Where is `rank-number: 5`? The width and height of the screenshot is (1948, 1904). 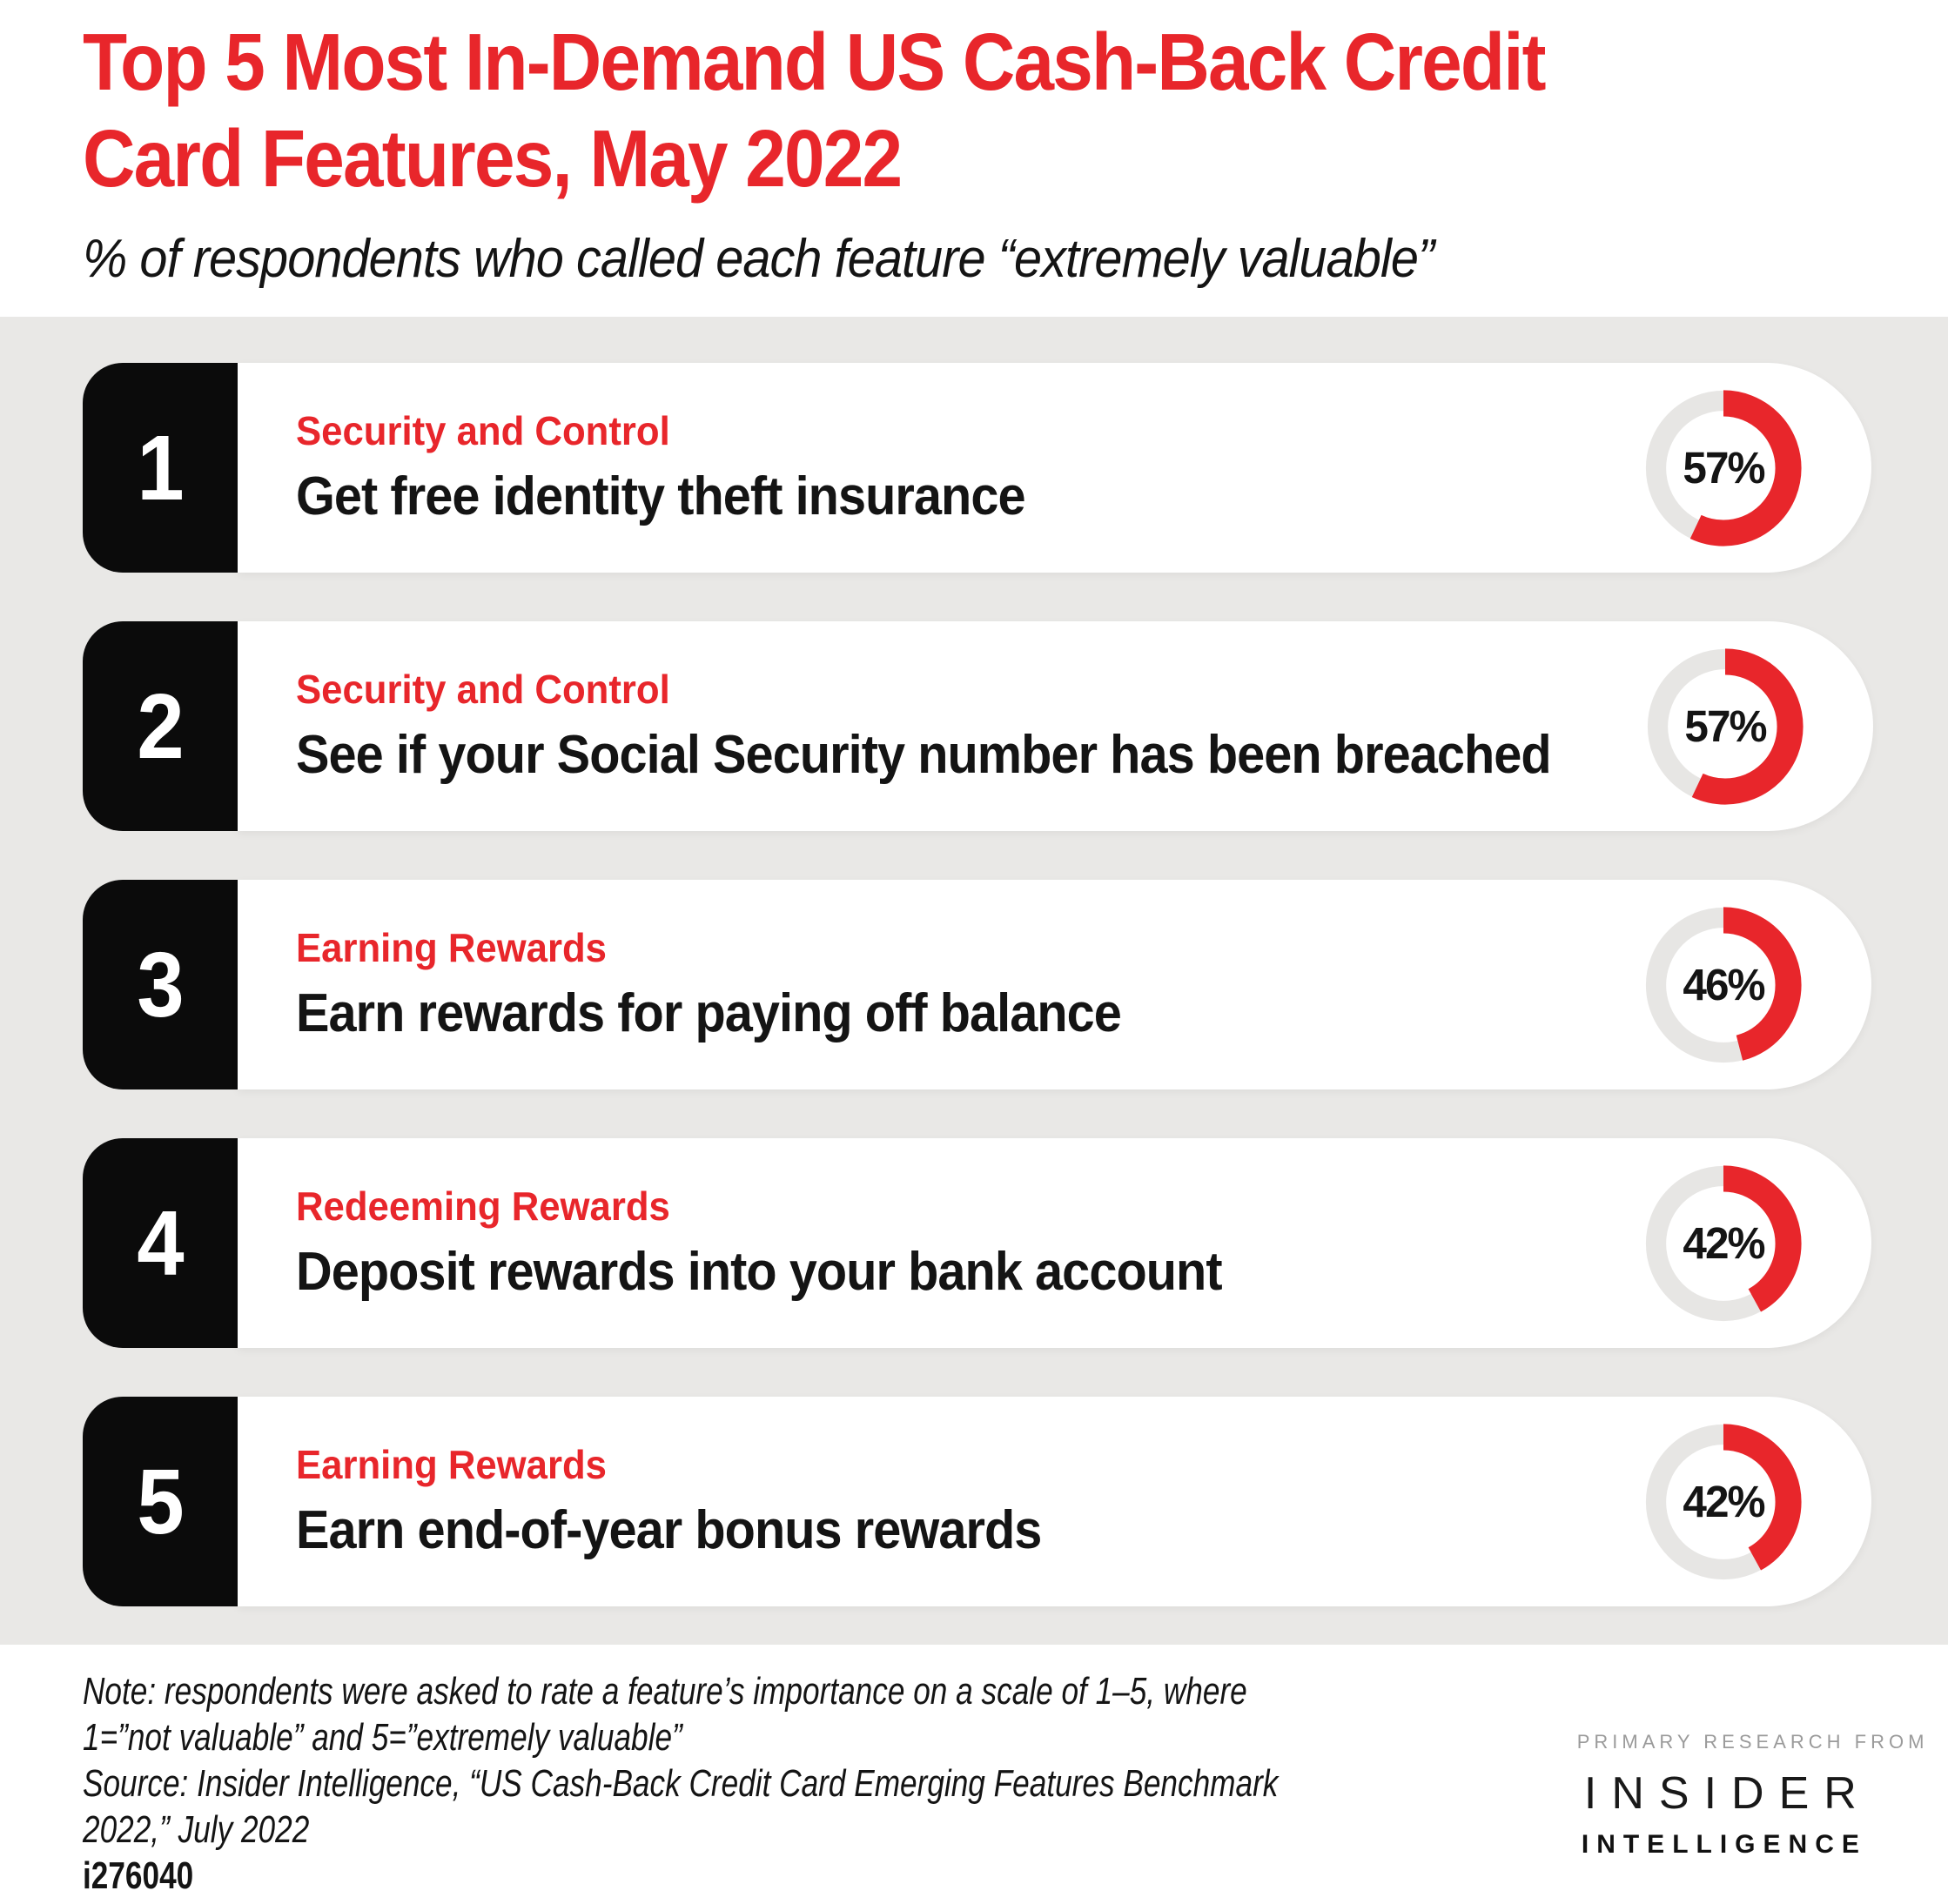
rank-number: 5 is located at coordinates (161, 1501).